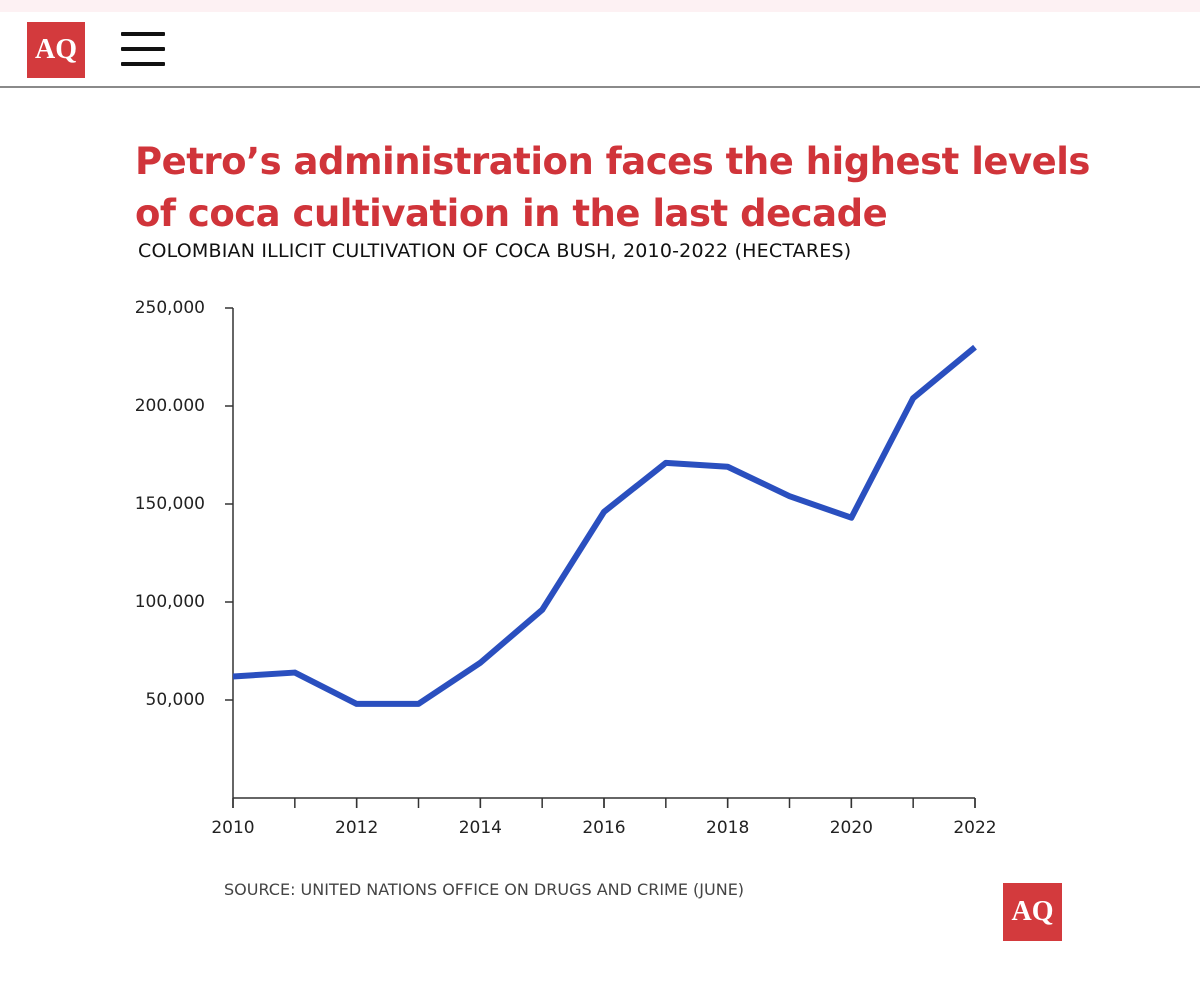 This screenshot has height=991, width=1200. I want to click on x-tick-label: 2016, so click(603, 828).